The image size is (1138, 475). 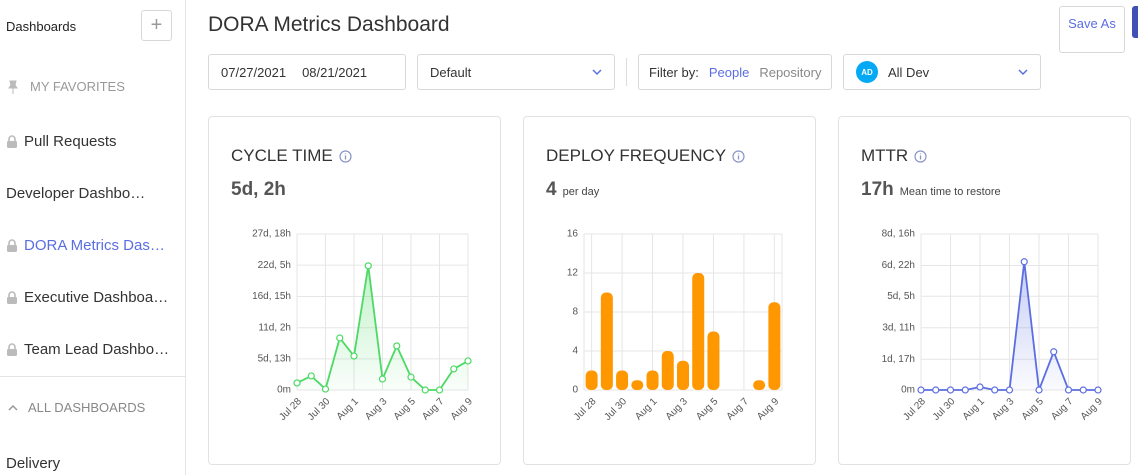 What do you see at coordinates (87, 407) in the screenshot?
I see `all-dashboards-label: ALL DASHBOARDS` at bounding box center [87, 407].